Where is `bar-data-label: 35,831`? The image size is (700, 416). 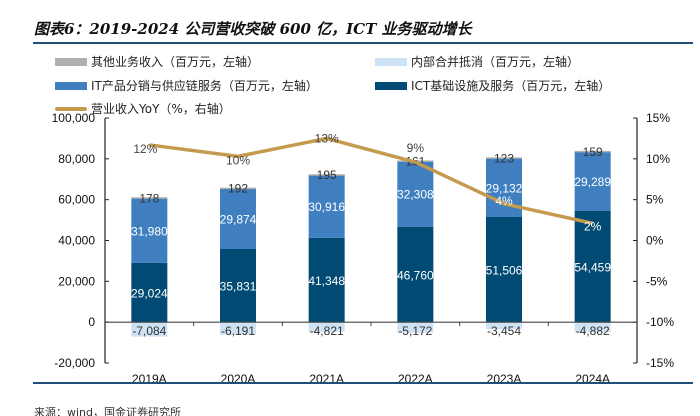
bar-data-label: 35,831 is located at coordinates (238, 287).